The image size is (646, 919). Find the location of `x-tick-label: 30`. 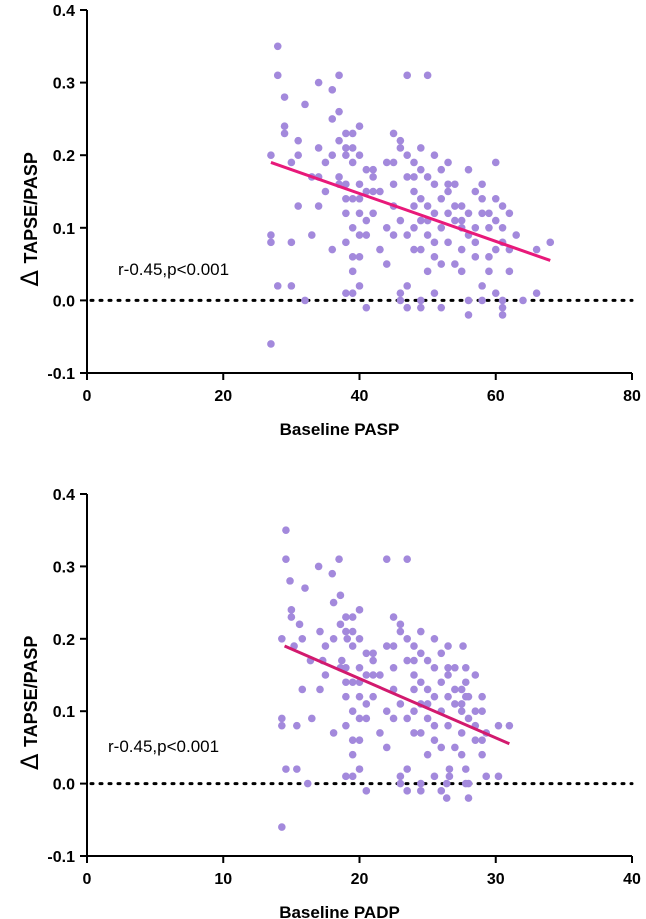

x-tick-label: 30 is located at coordinates (496, 879).